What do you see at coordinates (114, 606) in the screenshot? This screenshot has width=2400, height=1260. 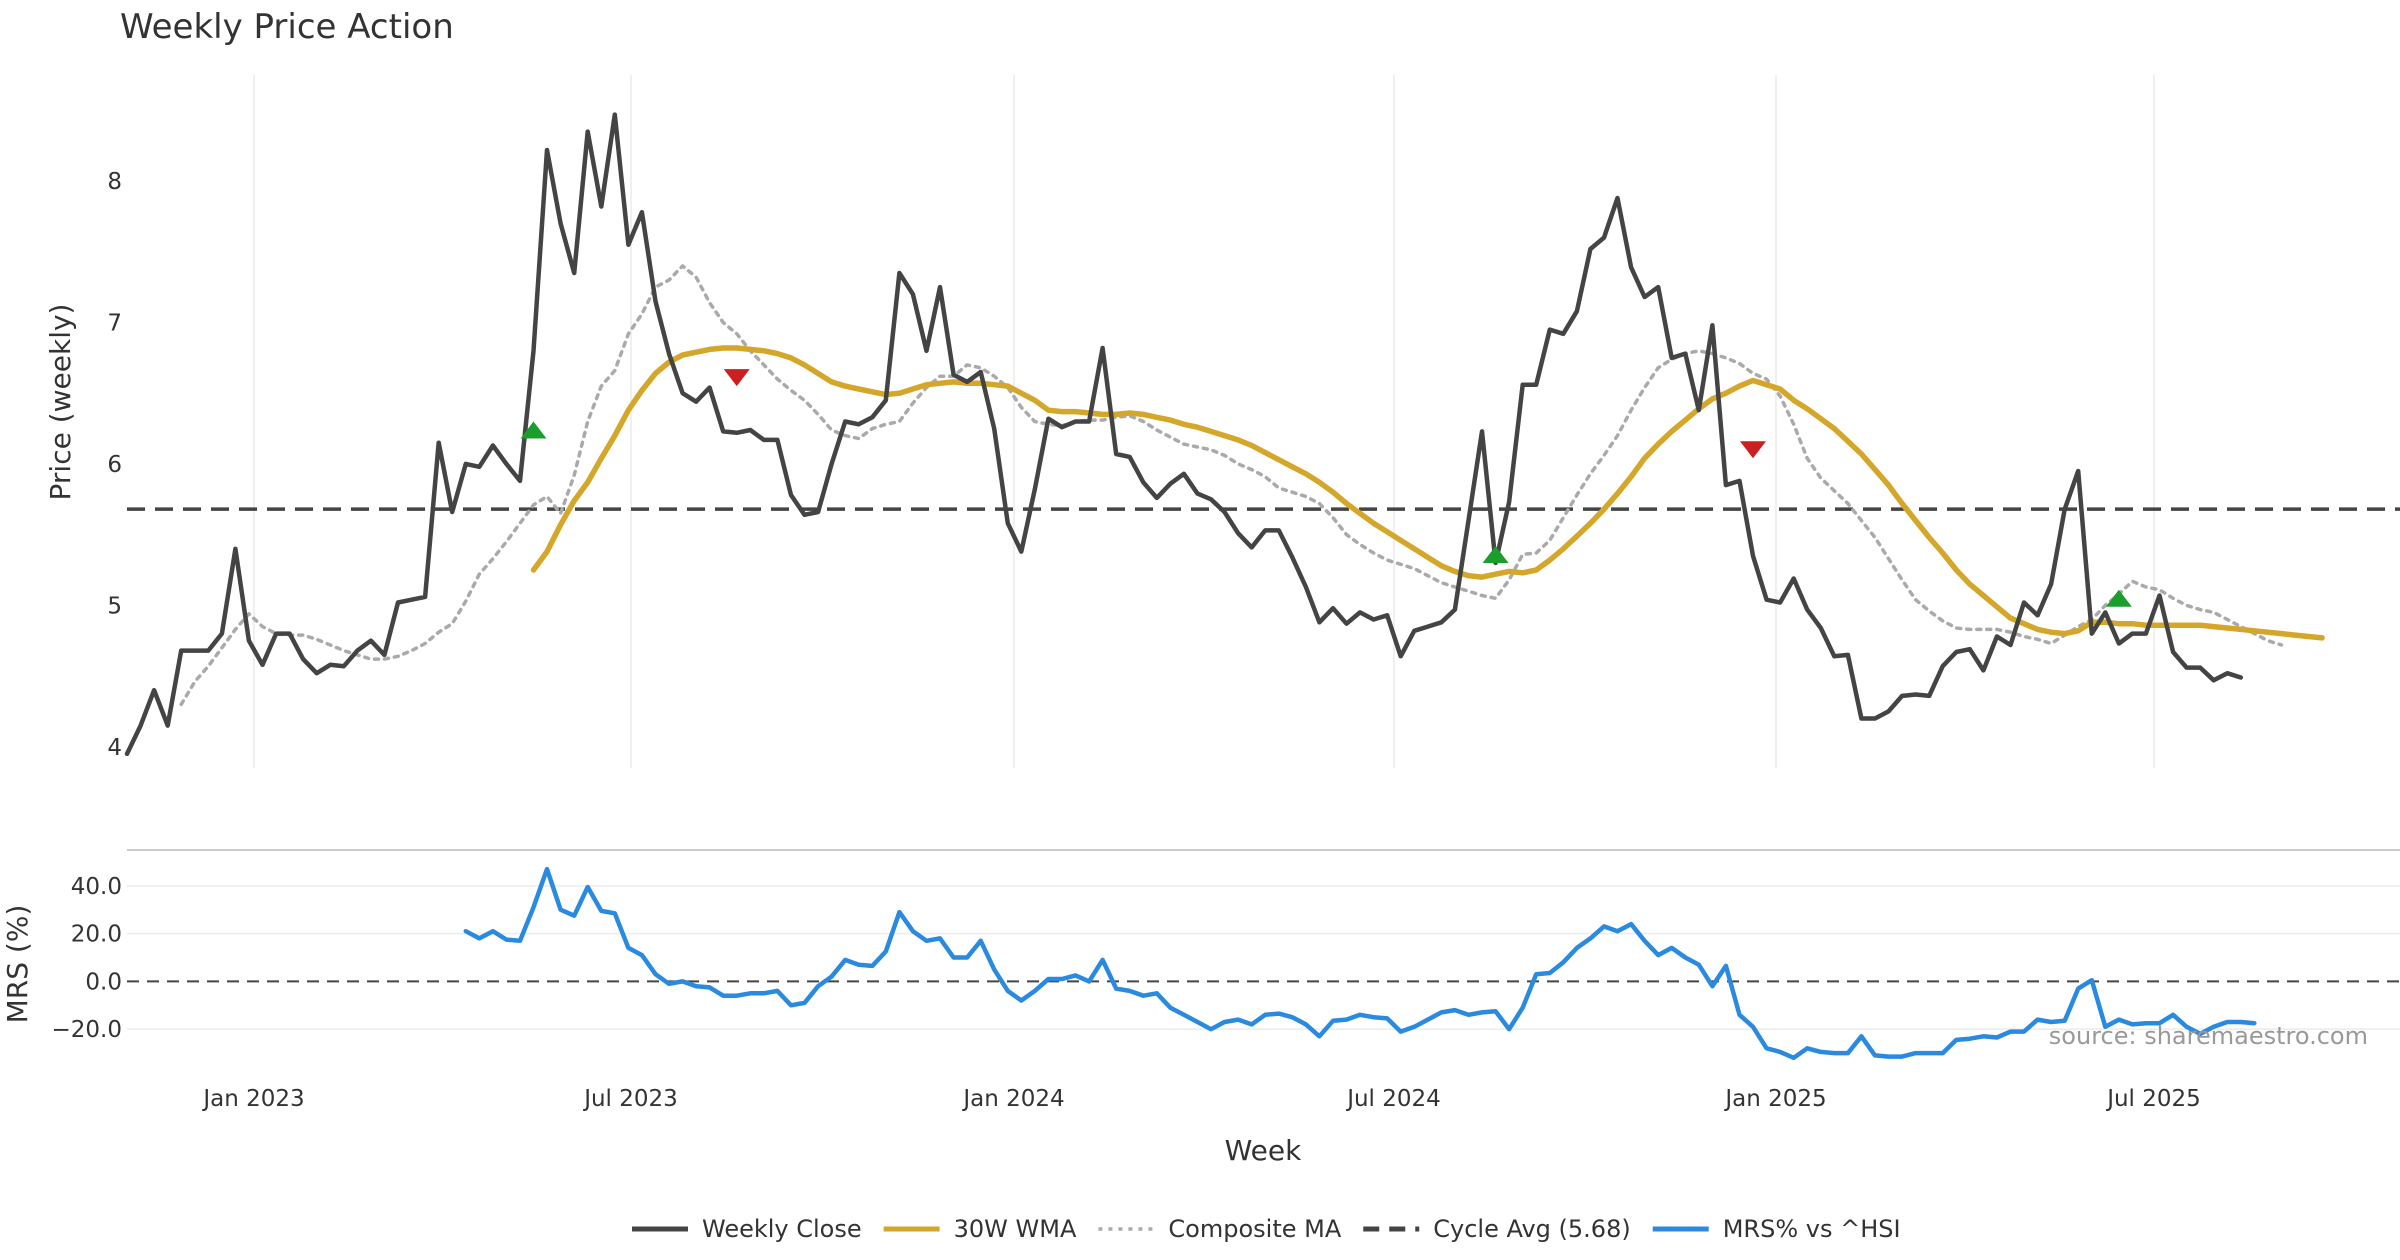 I see `price-y-tick-label: 5` at bounding box center [114, 606].